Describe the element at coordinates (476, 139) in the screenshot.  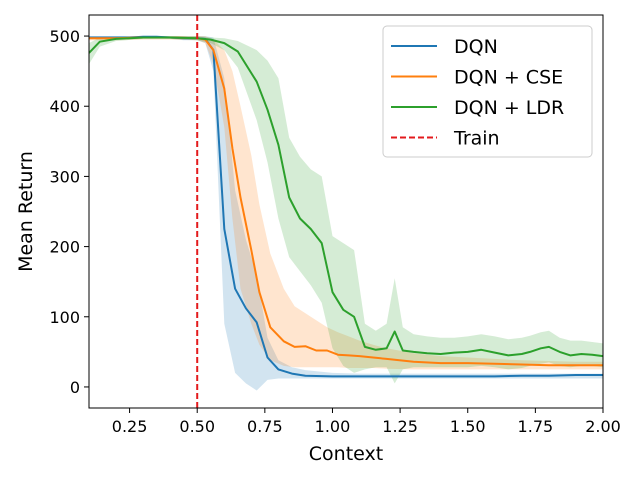
I see `legend-label: Train` at that location.